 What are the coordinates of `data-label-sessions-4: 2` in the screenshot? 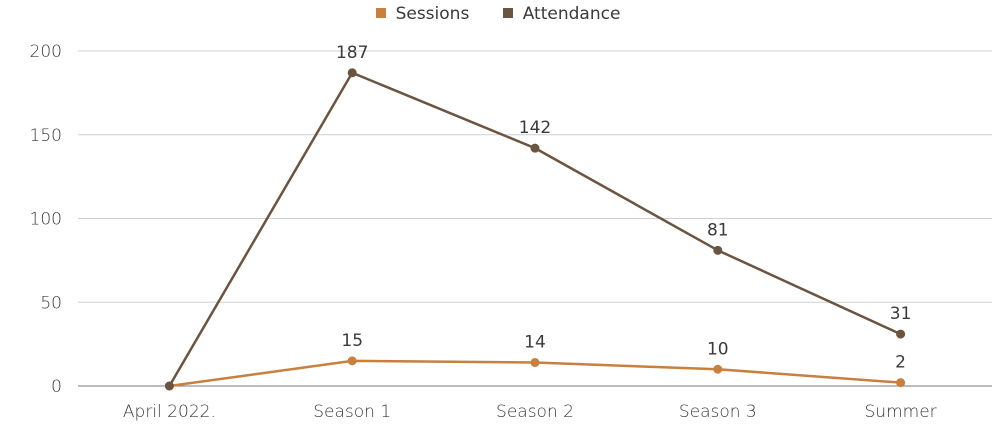 It's located at (900, 363).